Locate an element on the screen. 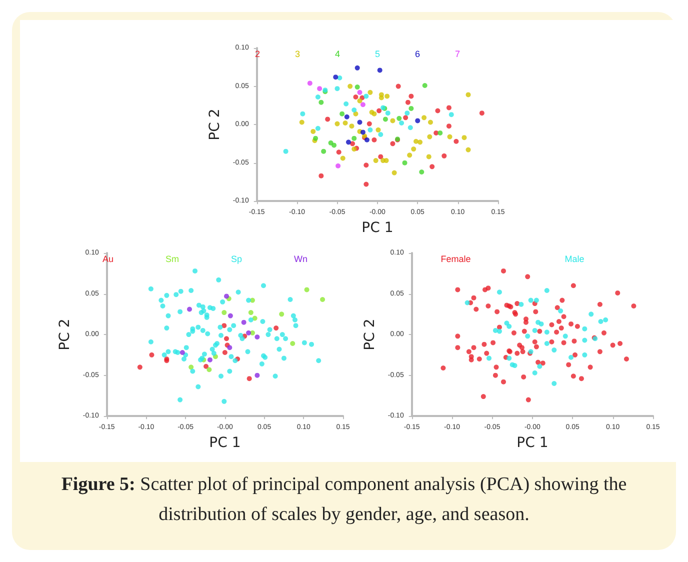  series-label: Sp is located at coordinates (236, 259).